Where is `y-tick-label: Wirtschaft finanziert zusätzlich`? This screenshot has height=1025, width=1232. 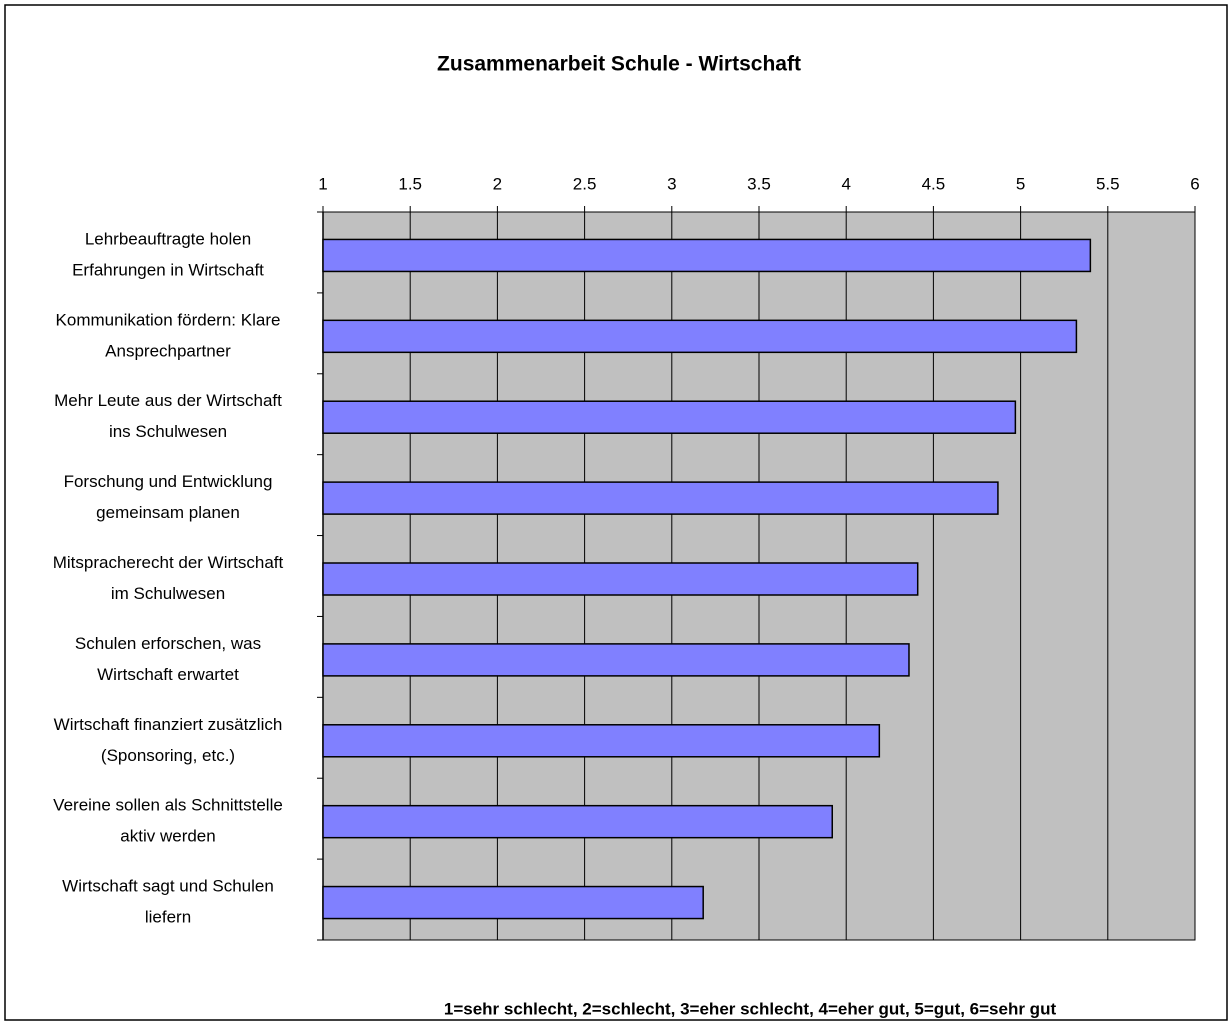
y-tick-label: Wirtschaft finanziert zusätzlich is located at coordinates (168, 724).